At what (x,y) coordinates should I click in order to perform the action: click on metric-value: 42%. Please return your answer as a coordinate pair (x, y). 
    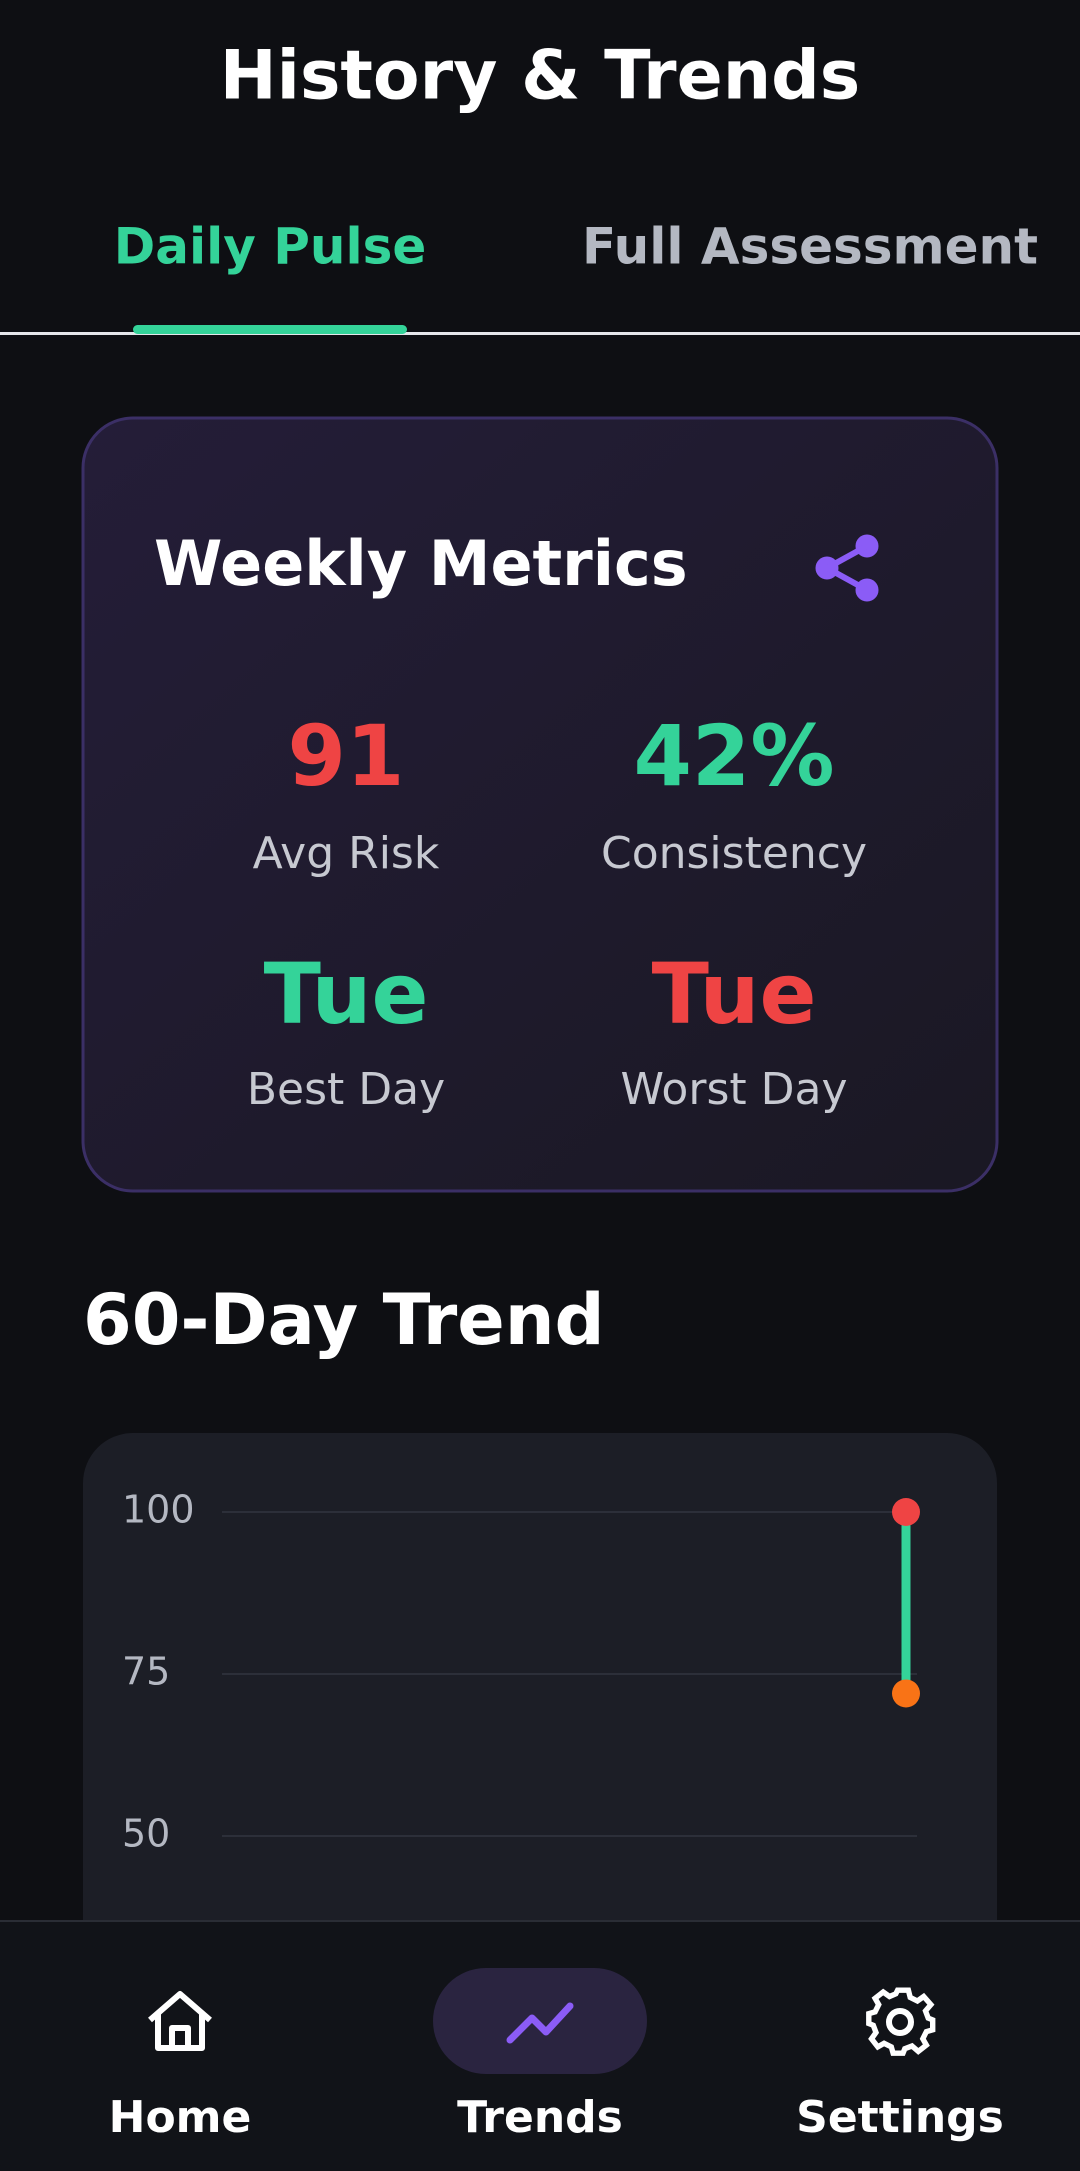
    Looking at the image, I should click on (733, 756).